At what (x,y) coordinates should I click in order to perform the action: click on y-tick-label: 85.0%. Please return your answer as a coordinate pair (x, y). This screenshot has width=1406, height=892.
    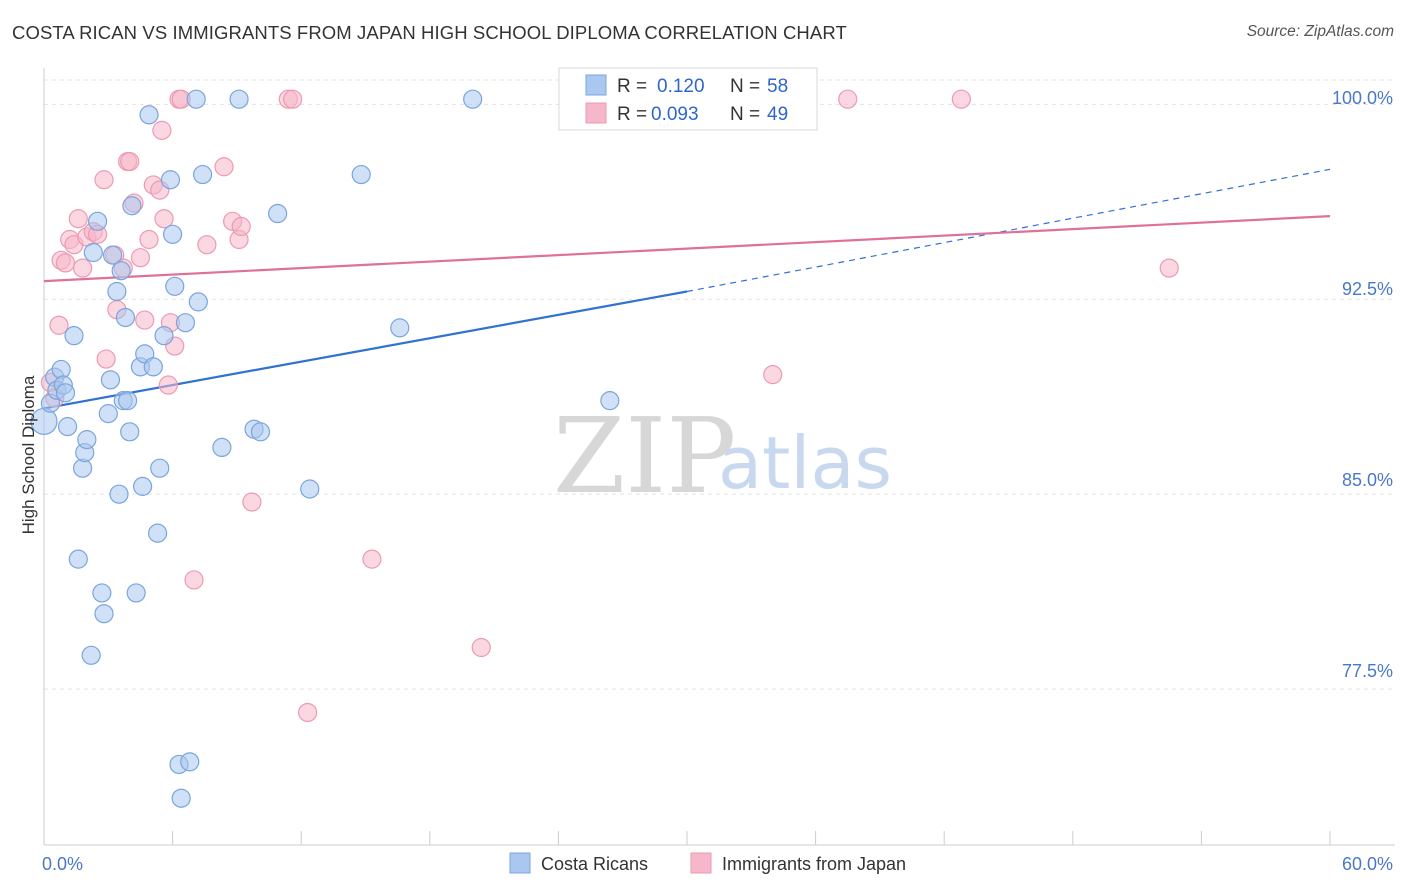
    Looking at the image, I should click on (1367, 480).